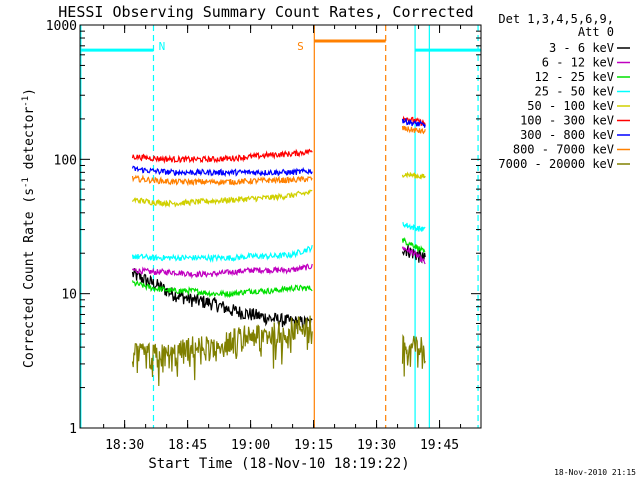 The width and height of the screenshot is (640, 480). I want to click on x-tick-label: 19:45, so click(439, 445).